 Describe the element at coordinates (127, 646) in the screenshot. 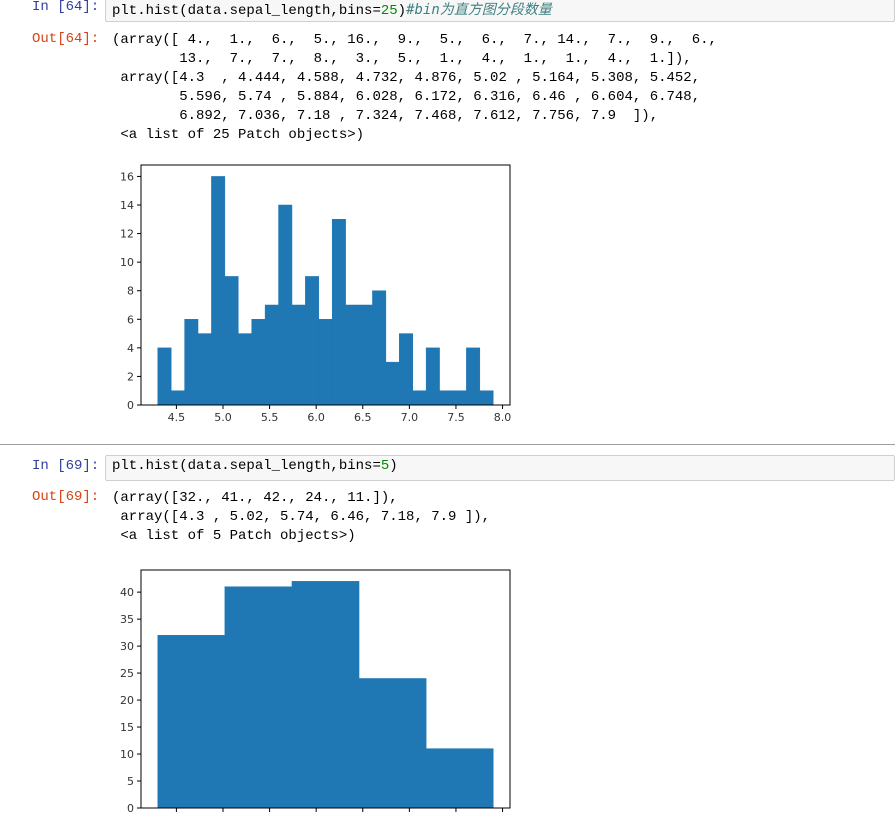

I see `y-tick-label: 30` at that location.